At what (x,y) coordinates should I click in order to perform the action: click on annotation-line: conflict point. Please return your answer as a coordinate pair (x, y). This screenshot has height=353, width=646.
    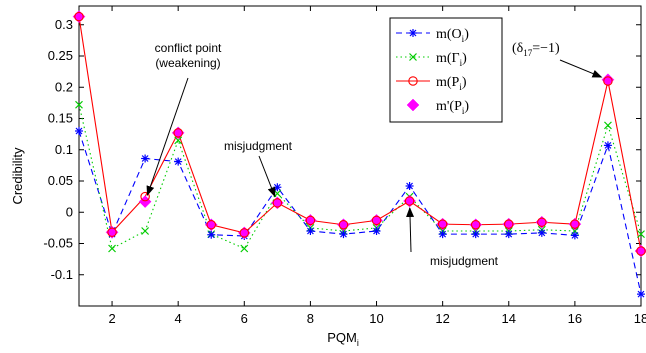
    Looking at the image, I should click on (188, 48).